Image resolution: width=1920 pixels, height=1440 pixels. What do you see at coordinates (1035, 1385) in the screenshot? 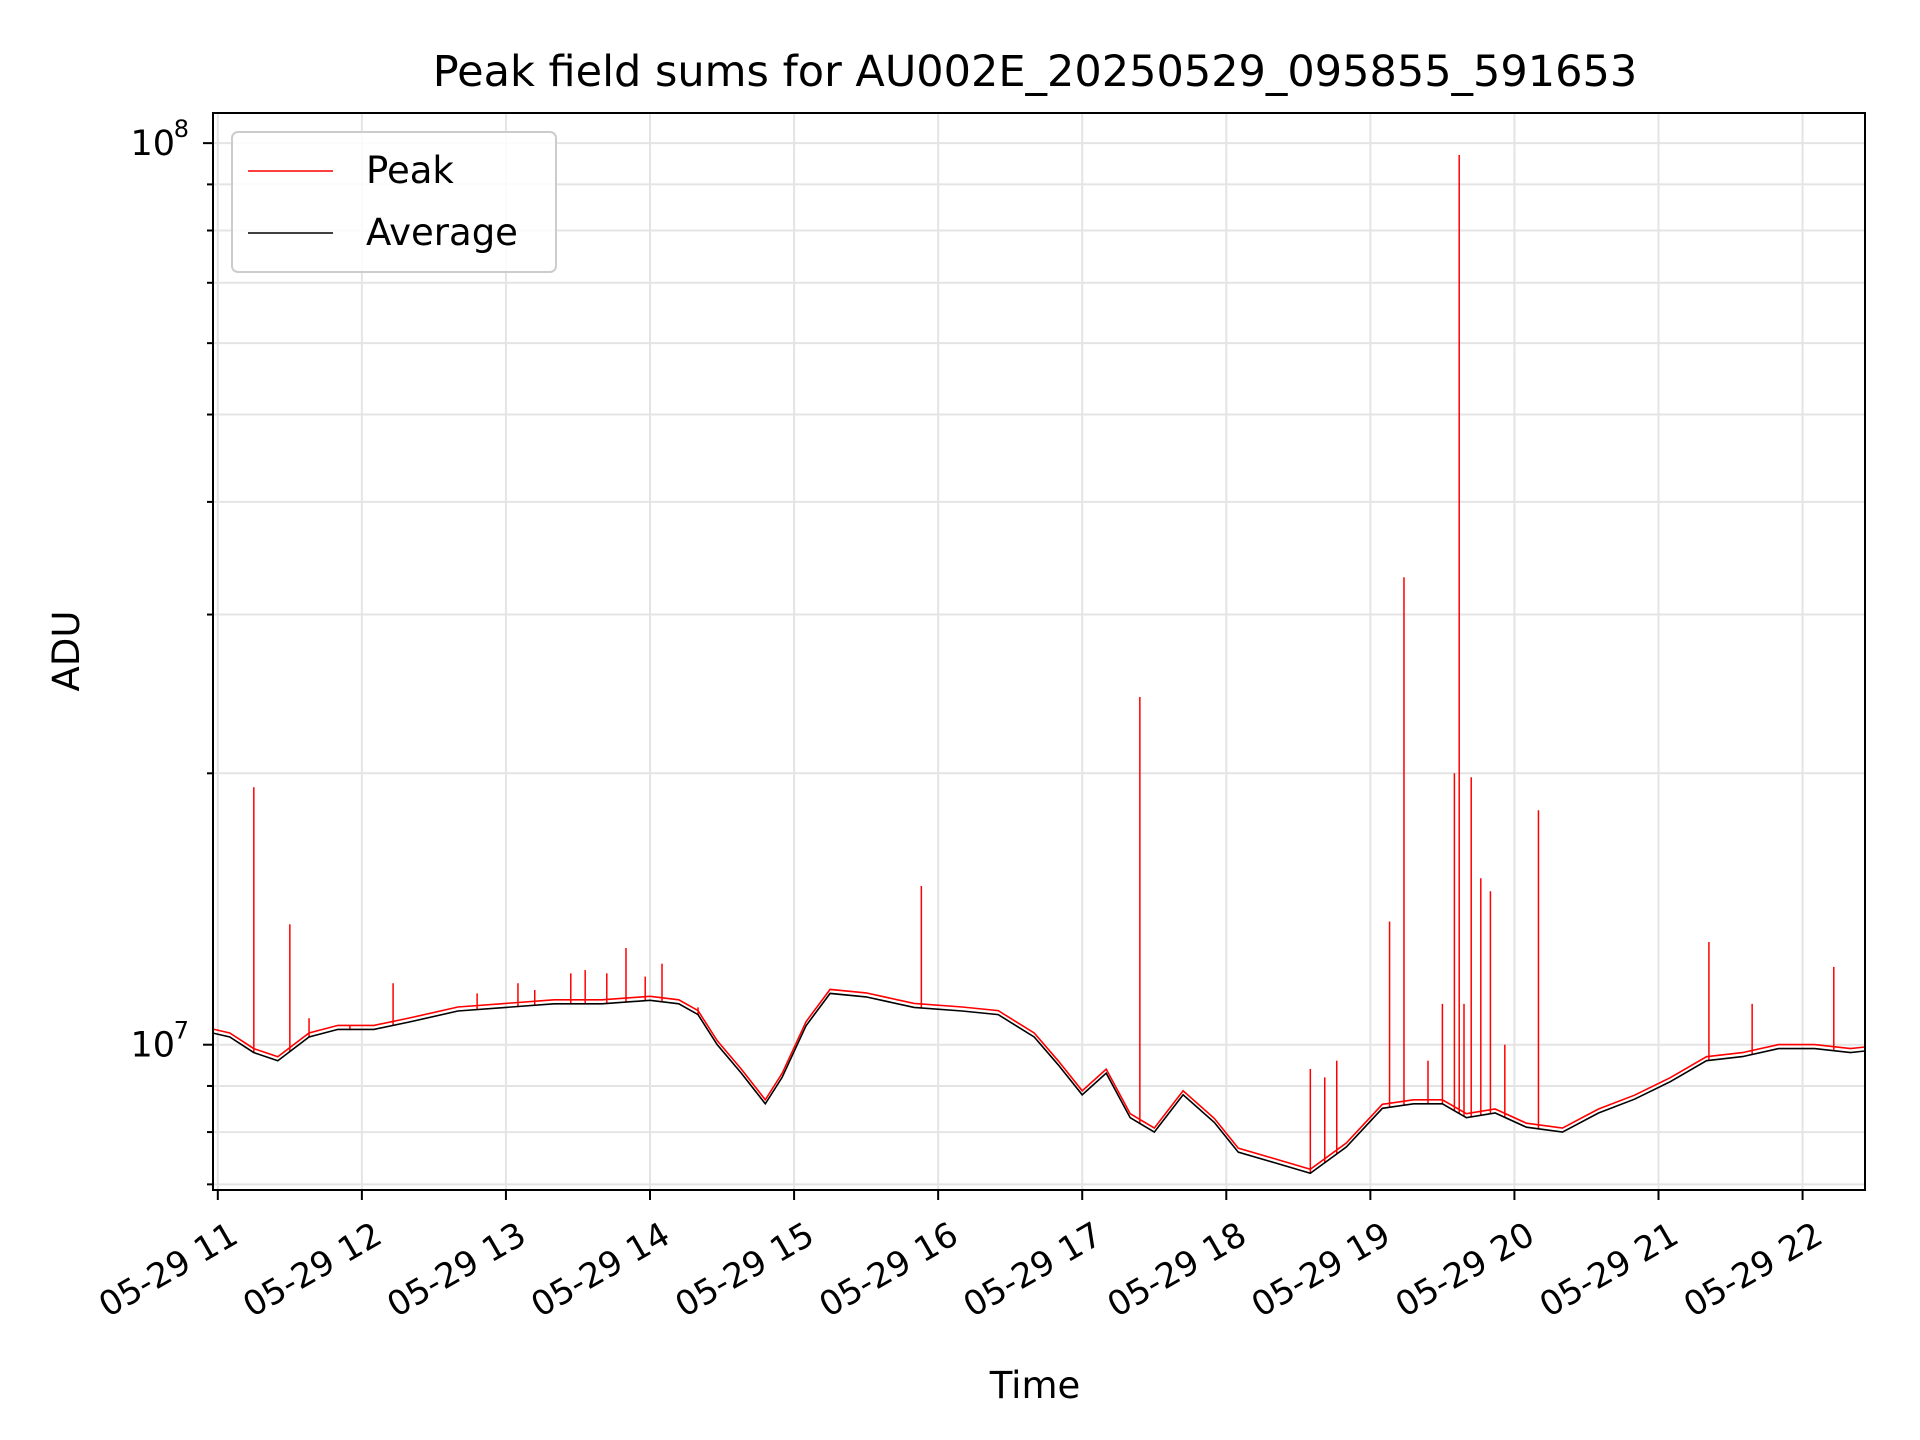
I see `x-axis-label: Time` at bounding box center [1035, 1385].